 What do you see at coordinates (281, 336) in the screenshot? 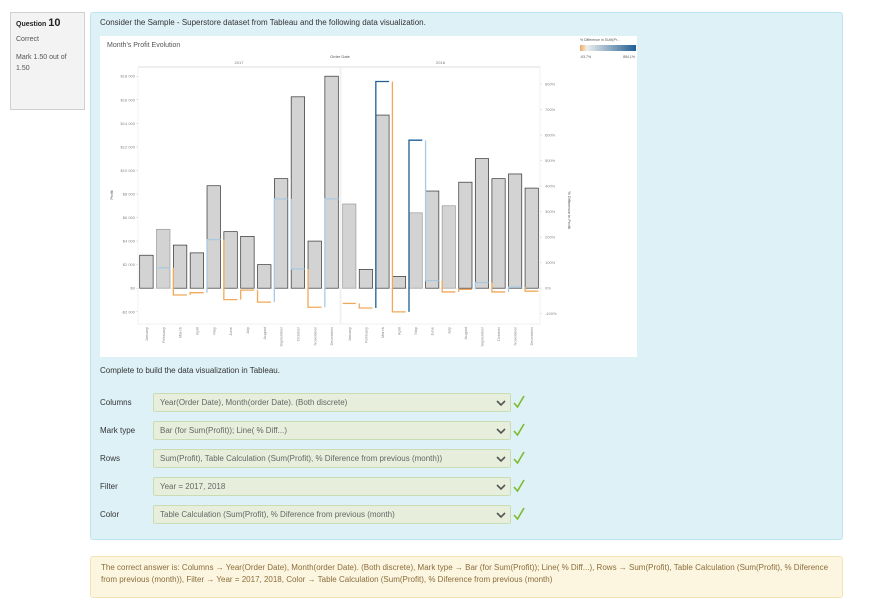
I see `x-tick-label: September` at bounding box center [281, 336].